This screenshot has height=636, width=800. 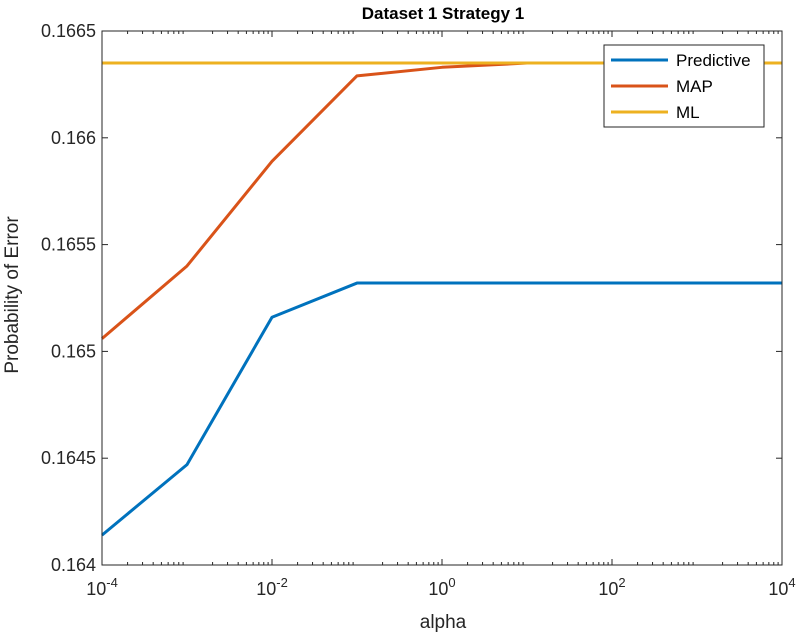 I want to click on y-tick-label: 0.165, so click(x=73, y=351).